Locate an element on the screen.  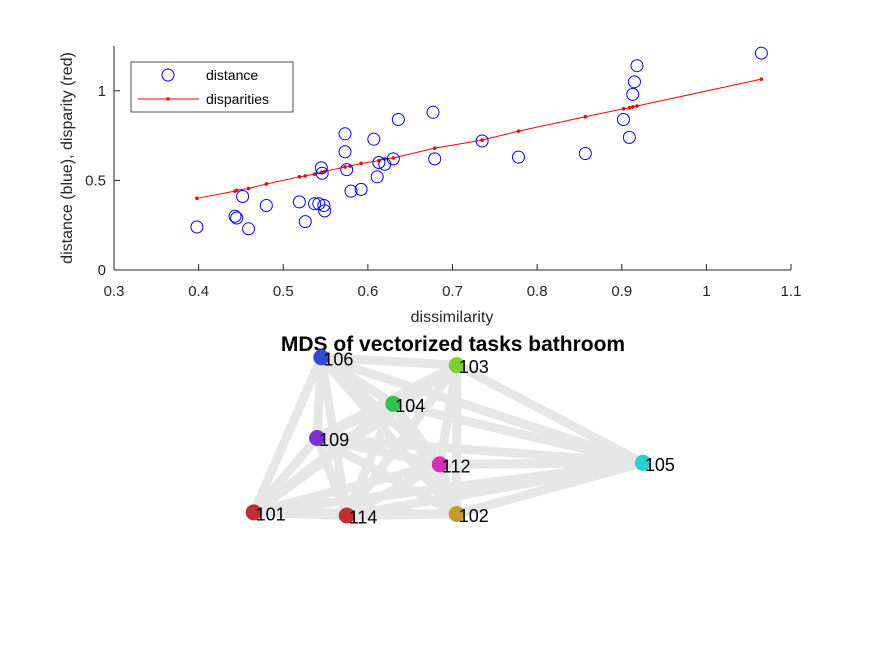
node-label: 101 is located at coordinates (271, 514).